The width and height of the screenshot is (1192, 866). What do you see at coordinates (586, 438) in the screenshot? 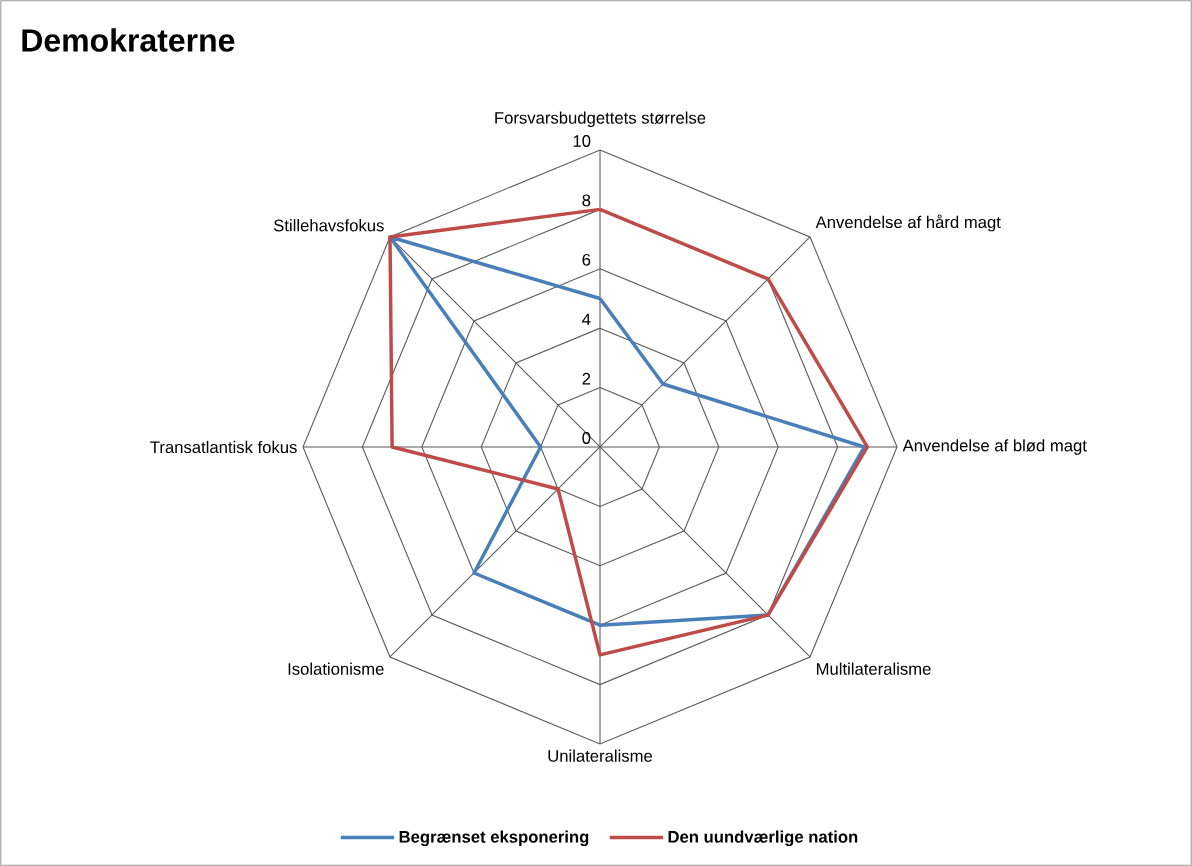
I see `y-tick-label: 0` at bounding box center [586, 438].